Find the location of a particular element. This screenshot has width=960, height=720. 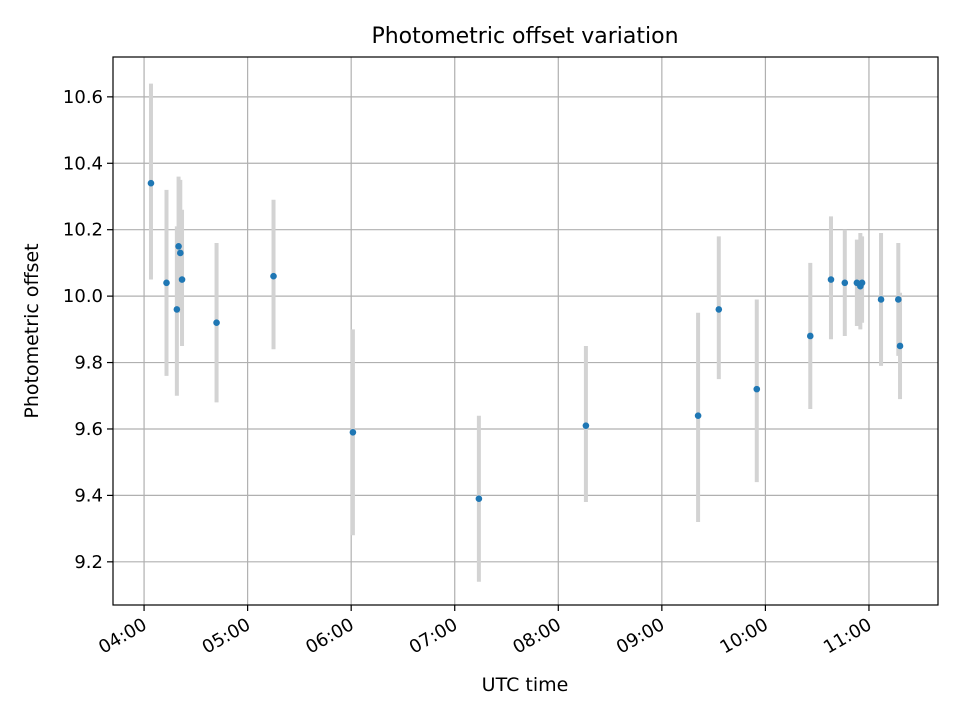

y-tick-label: 10.4 is located at coordinates (83, 163).